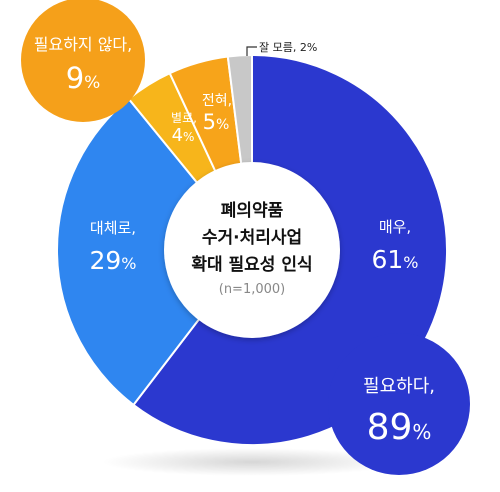 This screenshot has width=500, height=492. Describe the element at coordinates (399, 404) in the screenshot. I see `callout-needed` at that location.